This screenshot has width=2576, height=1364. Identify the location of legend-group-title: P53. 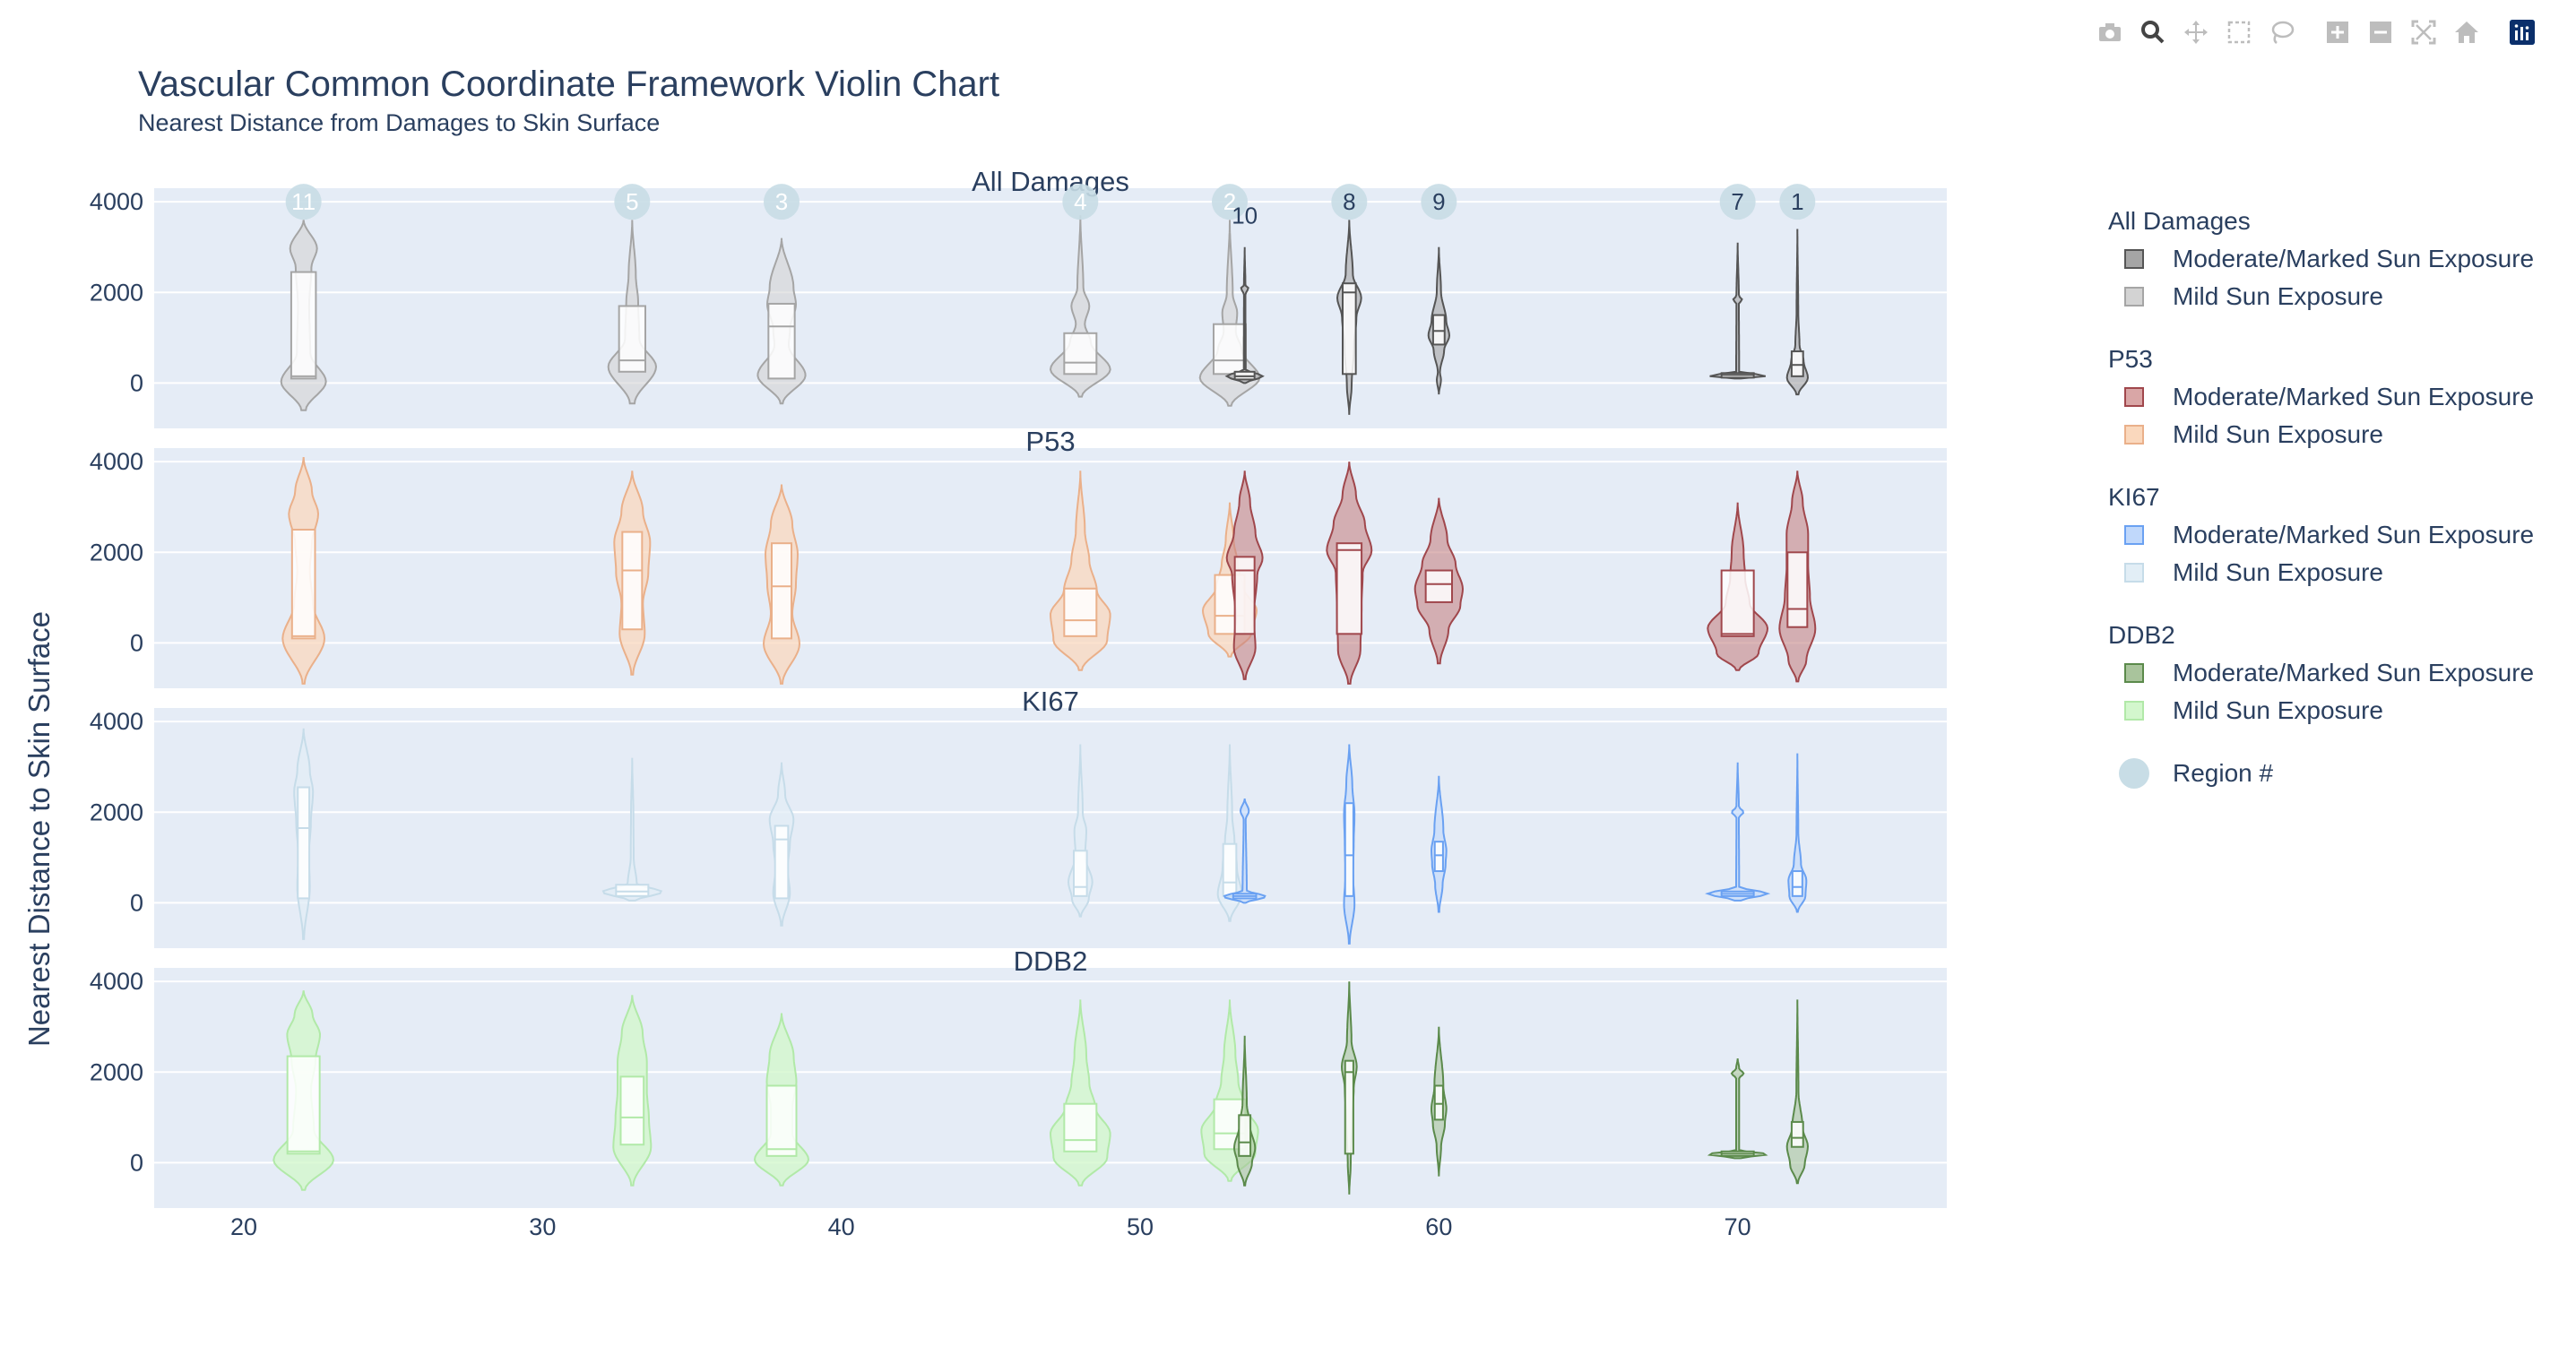
(2130, 359).